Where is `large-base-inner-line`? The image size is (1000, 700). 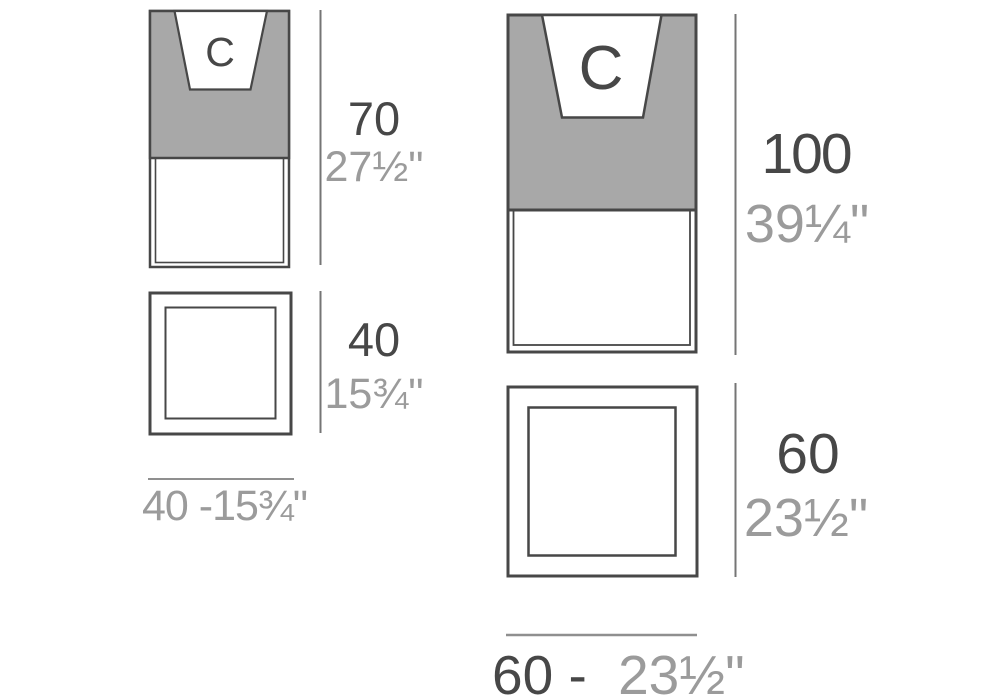
large-base-inner-line is located at coordinates (601, 277).